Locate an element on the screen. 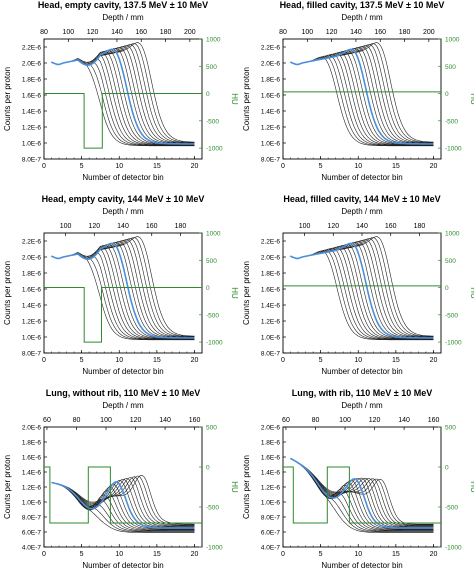 The height and width of the screenshot is (574, 474). hu-axis-label: HU is located at coordinates (234, 487).